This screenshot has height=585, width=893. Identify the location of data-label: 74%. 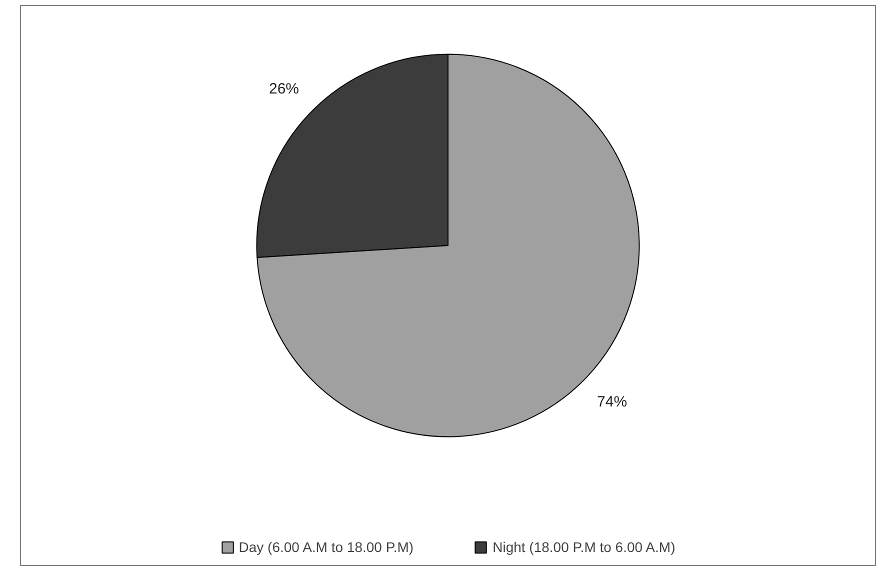
(612, 401).